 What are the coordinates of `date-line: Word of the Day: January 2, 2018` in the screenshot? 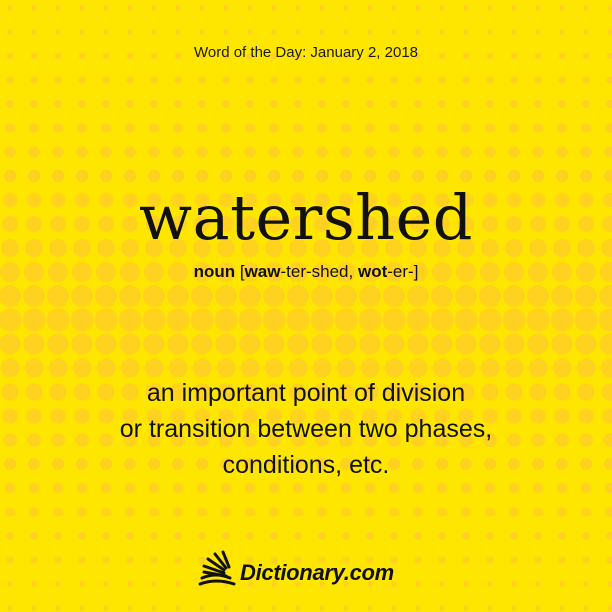 It's located at (306, 52).